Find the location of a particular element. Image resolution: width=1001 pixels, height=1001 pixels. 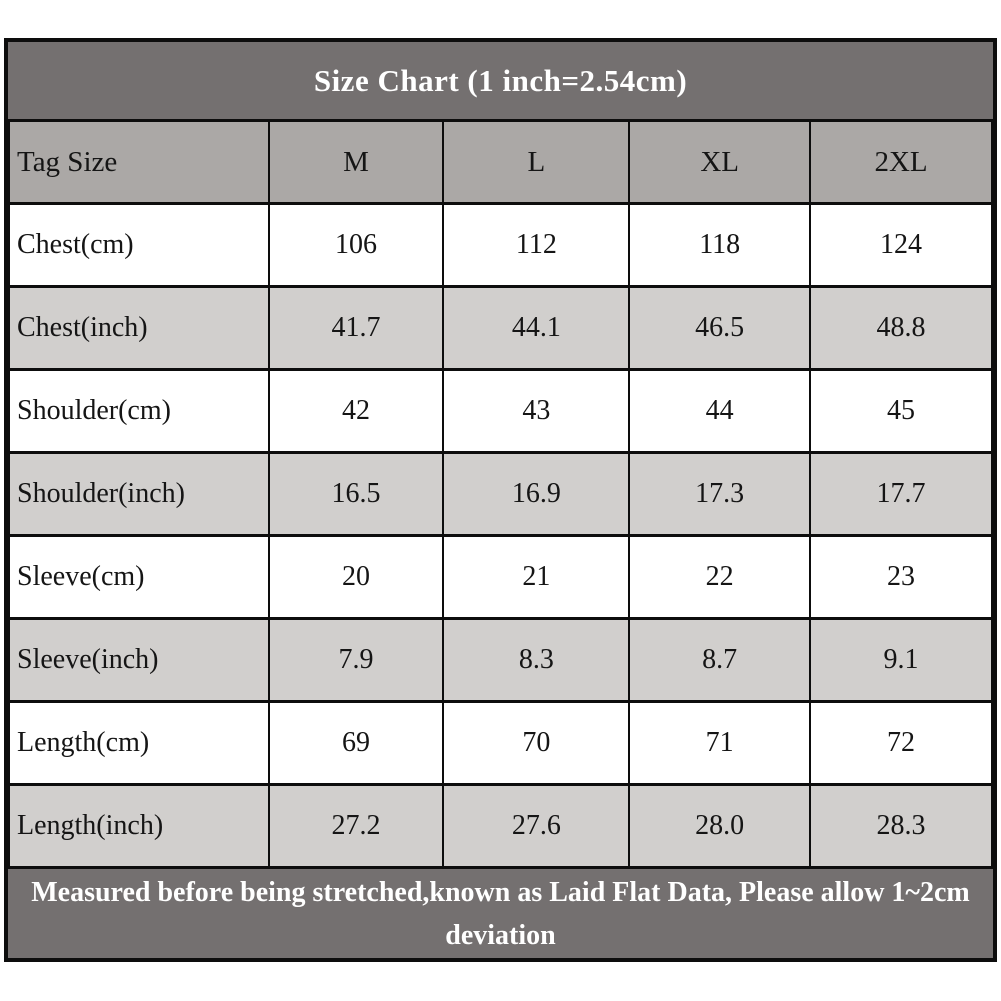

column-header-tag-size: Tag Size is located at coordinates (139, 162).